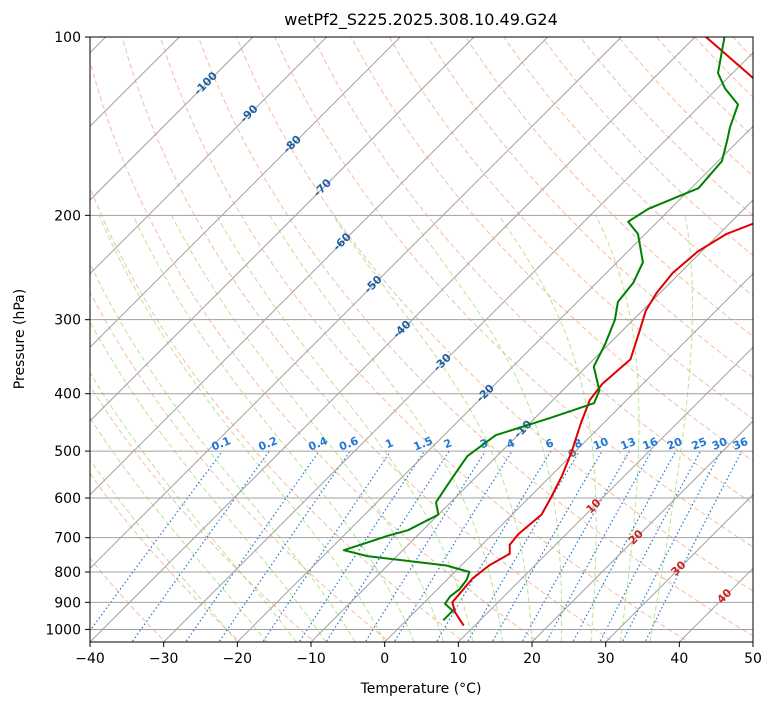 The image size is (775, 708). What do you see at coordinates (20, 339) in the screenshot?
I see `y-axis-title: Pressure (hPa)` at bounding box center [20, 339].